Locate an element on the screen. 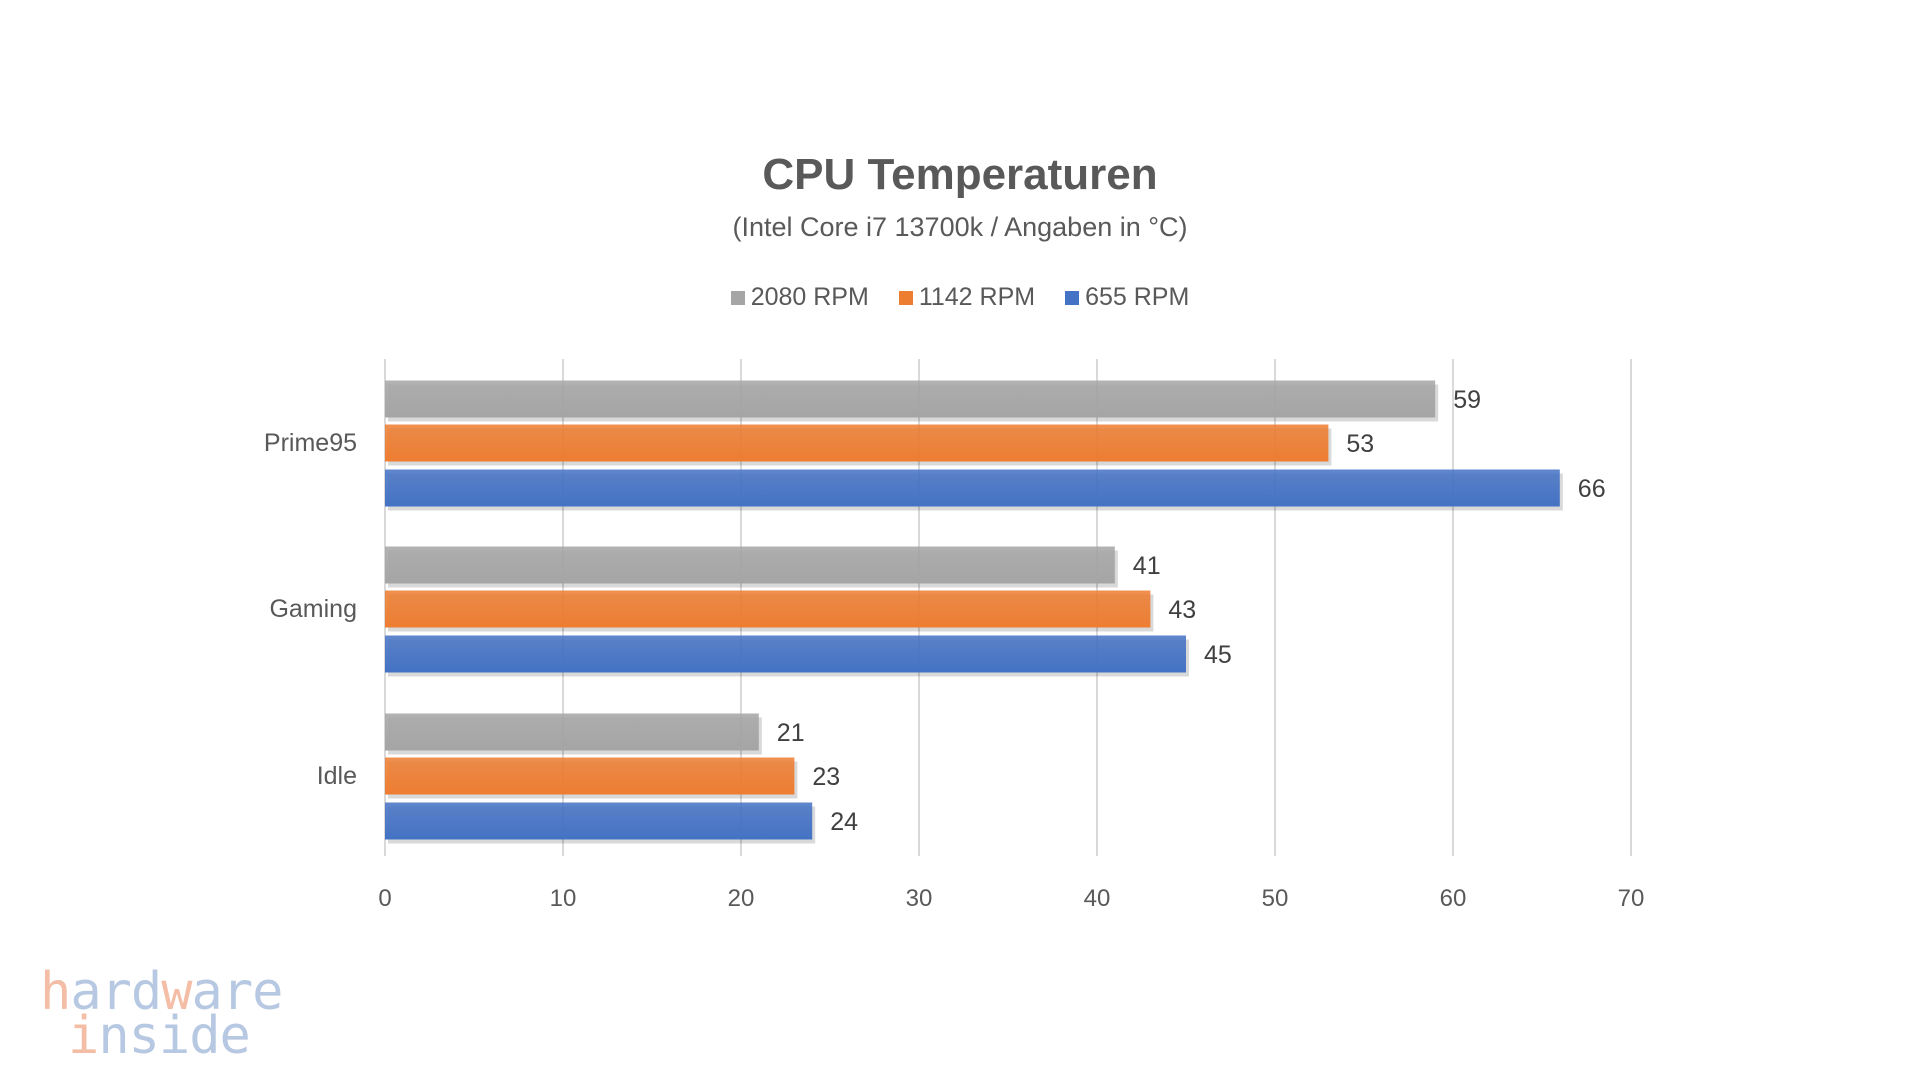 Image resolution: width=1920 pixels, height=1080 pixels. x-tick-label: 40 is located at coordinates (1097, 898).